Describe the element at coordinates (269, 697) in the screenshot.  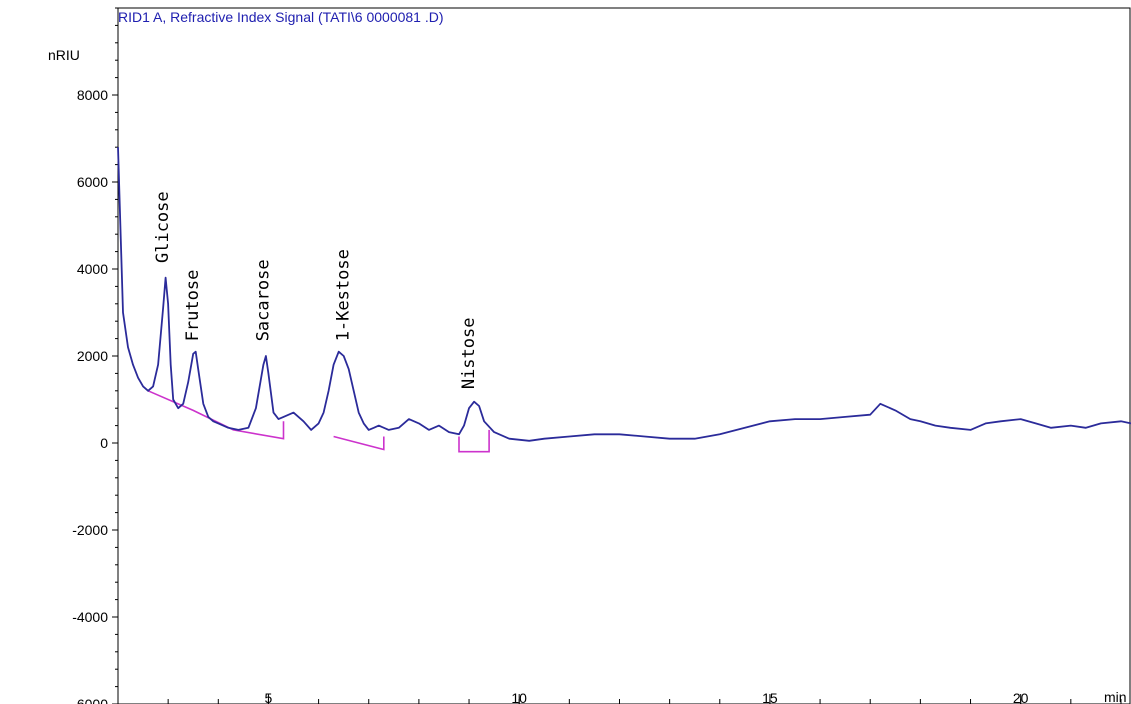
I see `x-tick-label: 5` at that location.